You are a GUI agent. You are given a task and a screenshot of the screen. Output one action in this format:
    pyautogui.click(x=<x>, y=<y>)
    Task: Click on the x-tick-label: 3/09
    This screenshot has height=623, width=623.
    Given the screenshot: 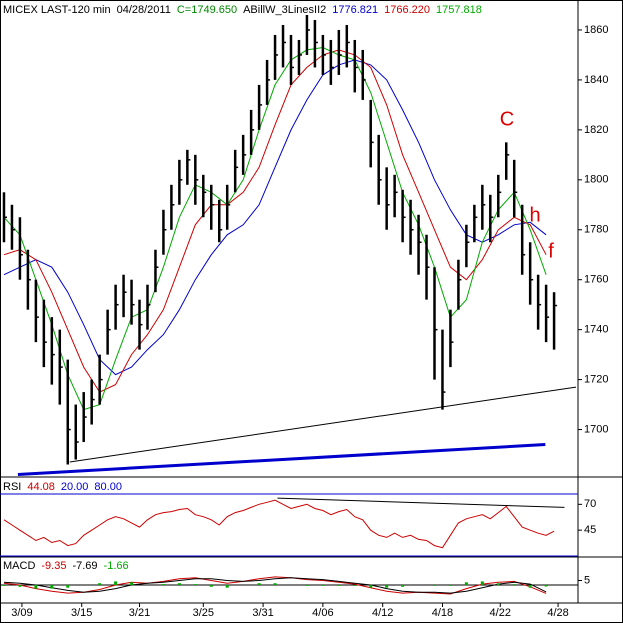 What is the action you would take?
    pyautogui.click(x=21, y=613)
    